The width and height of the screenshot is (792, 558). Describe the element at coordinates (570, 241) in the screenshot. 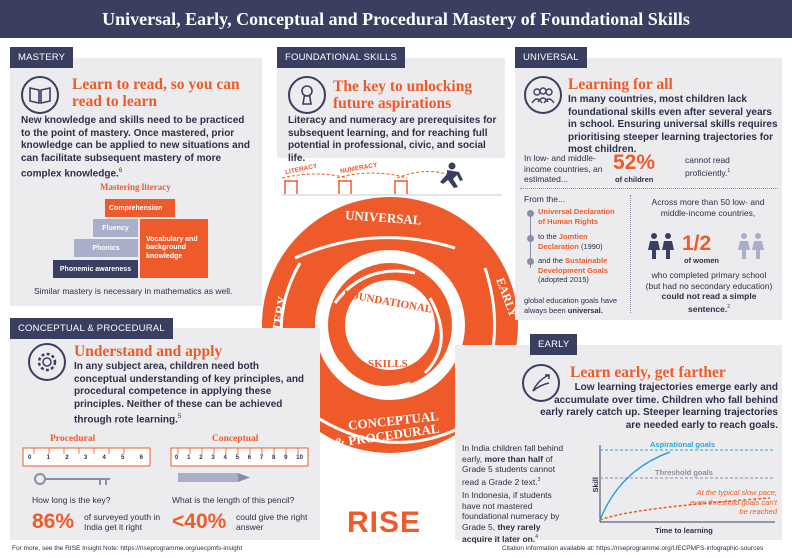

I see `list-item-jomtien: to the Jomtien Declaration (1990)` at that location.